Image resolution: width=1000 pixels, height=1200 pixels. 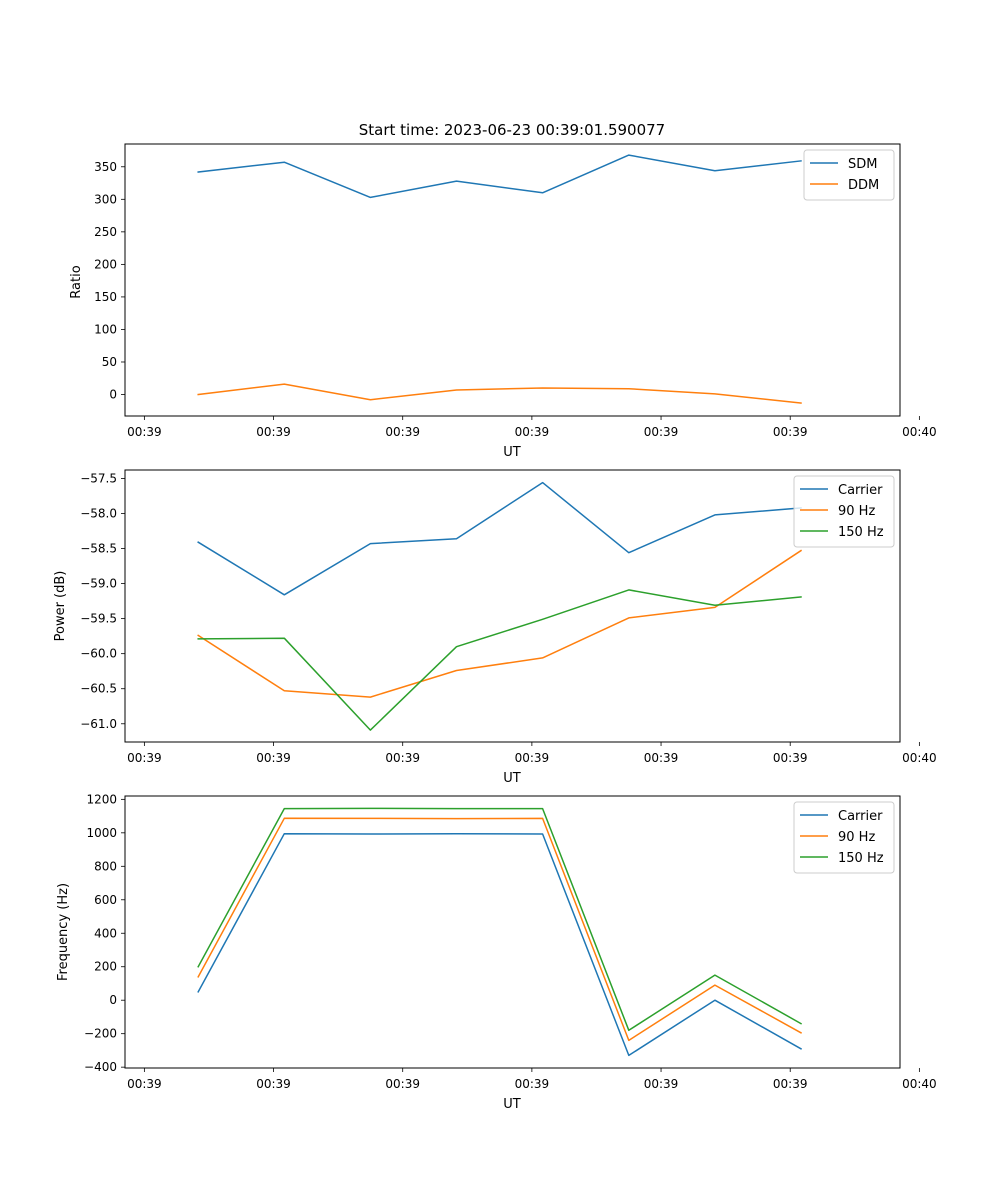 I want to click on power-series-lines, so click(x=500, y=606).